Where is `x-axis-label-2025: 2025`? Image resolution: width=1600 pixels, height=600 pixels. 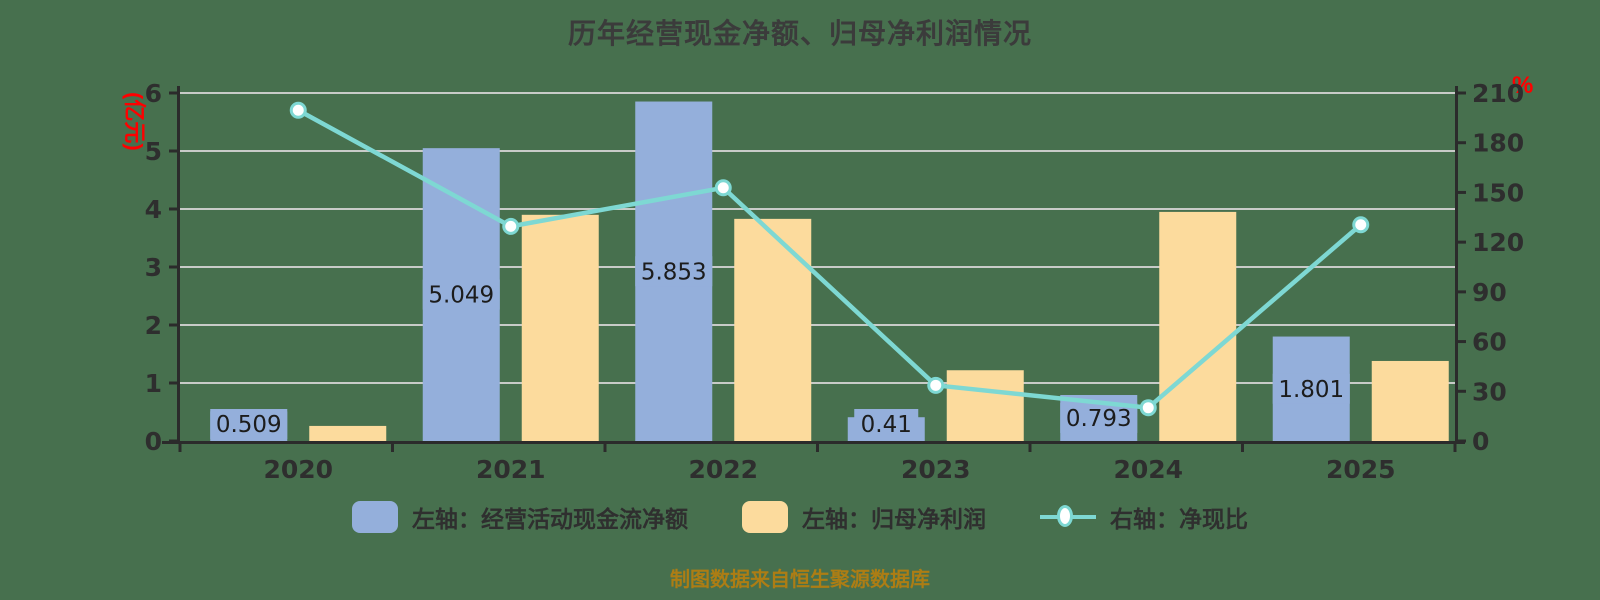 x-axis-label-2025: 2025 is located at coordinates (1361, 469).